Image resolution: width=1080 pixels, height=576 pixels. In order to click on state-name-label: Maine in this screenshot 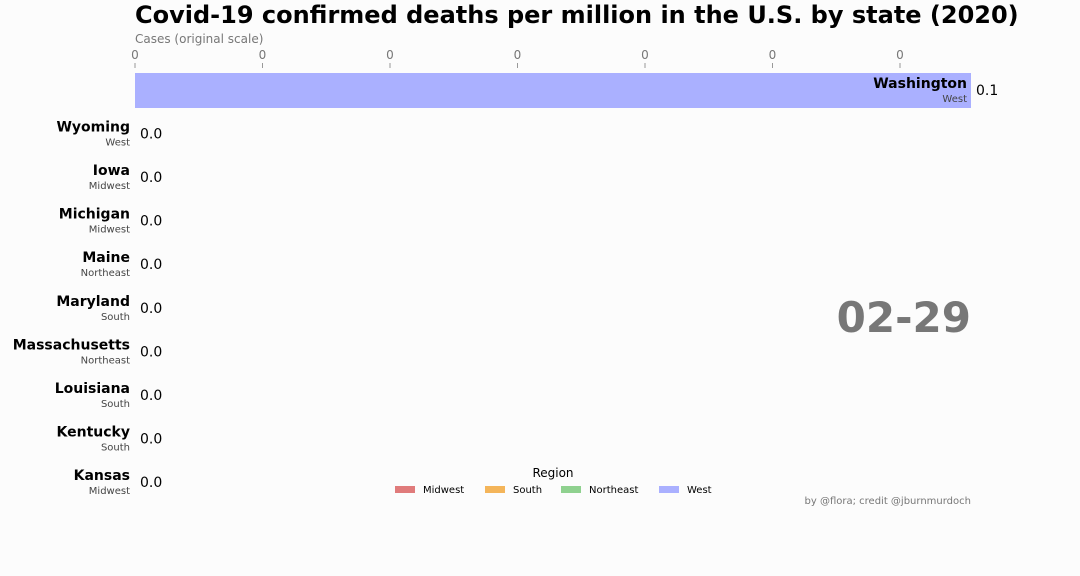, I will do `click(106, 258)`.